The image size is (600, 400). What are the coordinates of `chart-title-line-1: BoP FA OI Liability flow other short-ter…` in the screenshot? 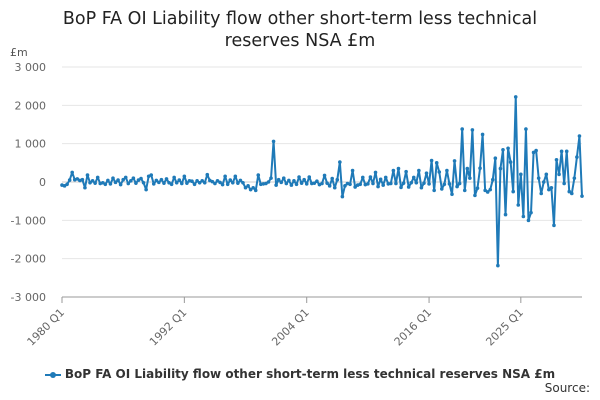 It's located at (300, 19).